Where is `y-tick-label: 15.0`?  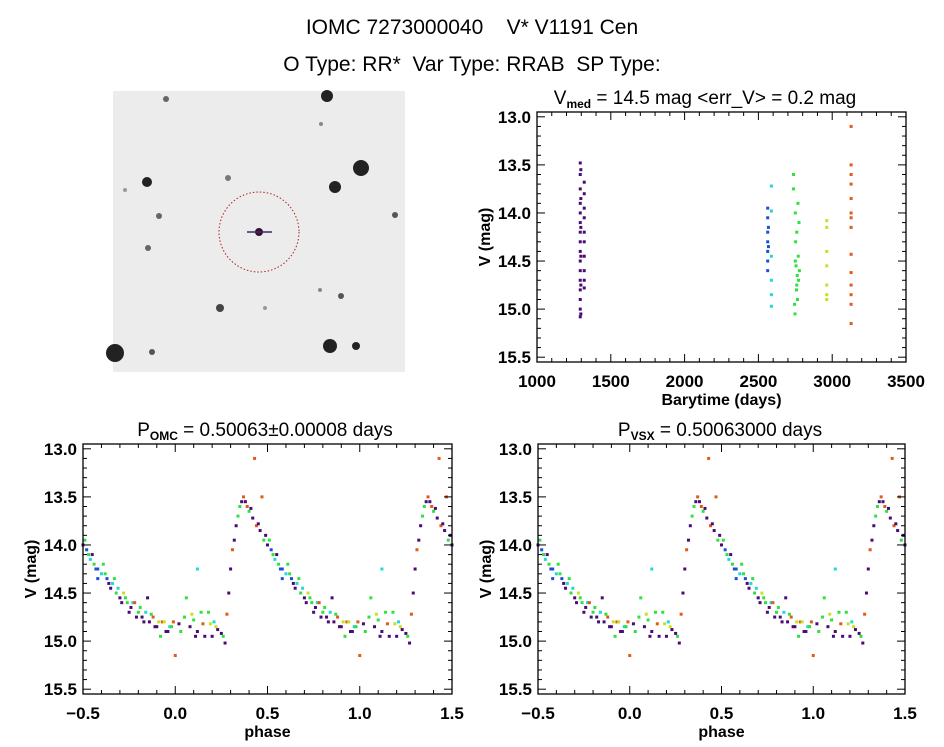 y-tick-label: 15.0 is located at coordinates (515, 641).